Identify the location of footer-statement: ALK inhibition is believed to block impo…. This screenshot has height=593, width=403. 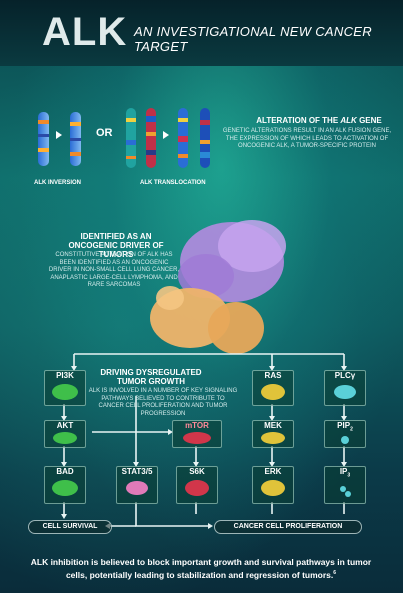
(201, 568).